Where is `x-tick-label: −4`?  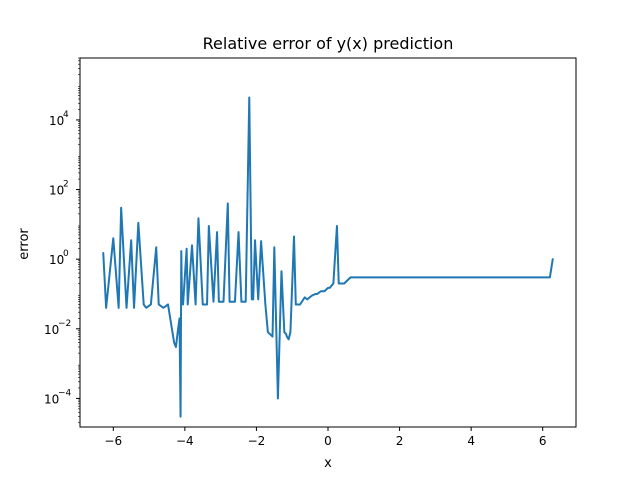
x-tick-label: −4 is located at coordinates (185, 441).